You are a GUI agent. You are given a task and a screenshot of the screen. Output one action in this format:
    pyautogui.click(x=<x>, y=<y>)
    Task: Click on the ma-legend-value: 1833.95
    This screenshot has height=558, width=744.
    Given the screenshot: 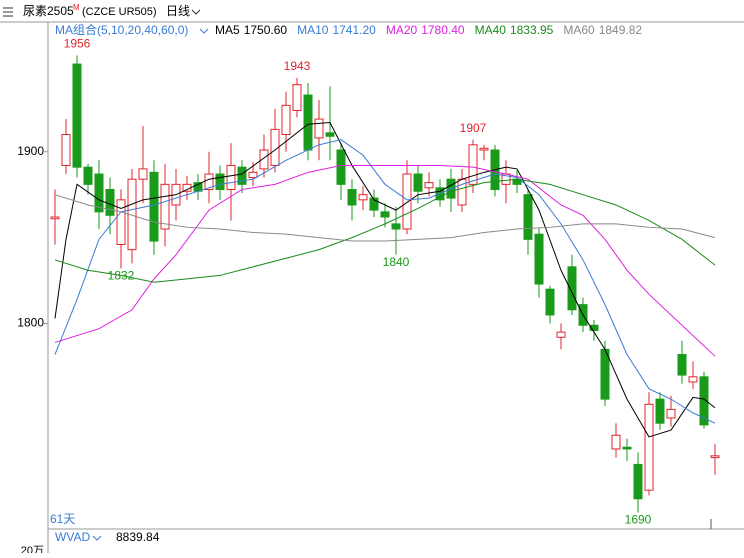 What is the action you would take?
    pyautogui.click(x=532, y=30)
    